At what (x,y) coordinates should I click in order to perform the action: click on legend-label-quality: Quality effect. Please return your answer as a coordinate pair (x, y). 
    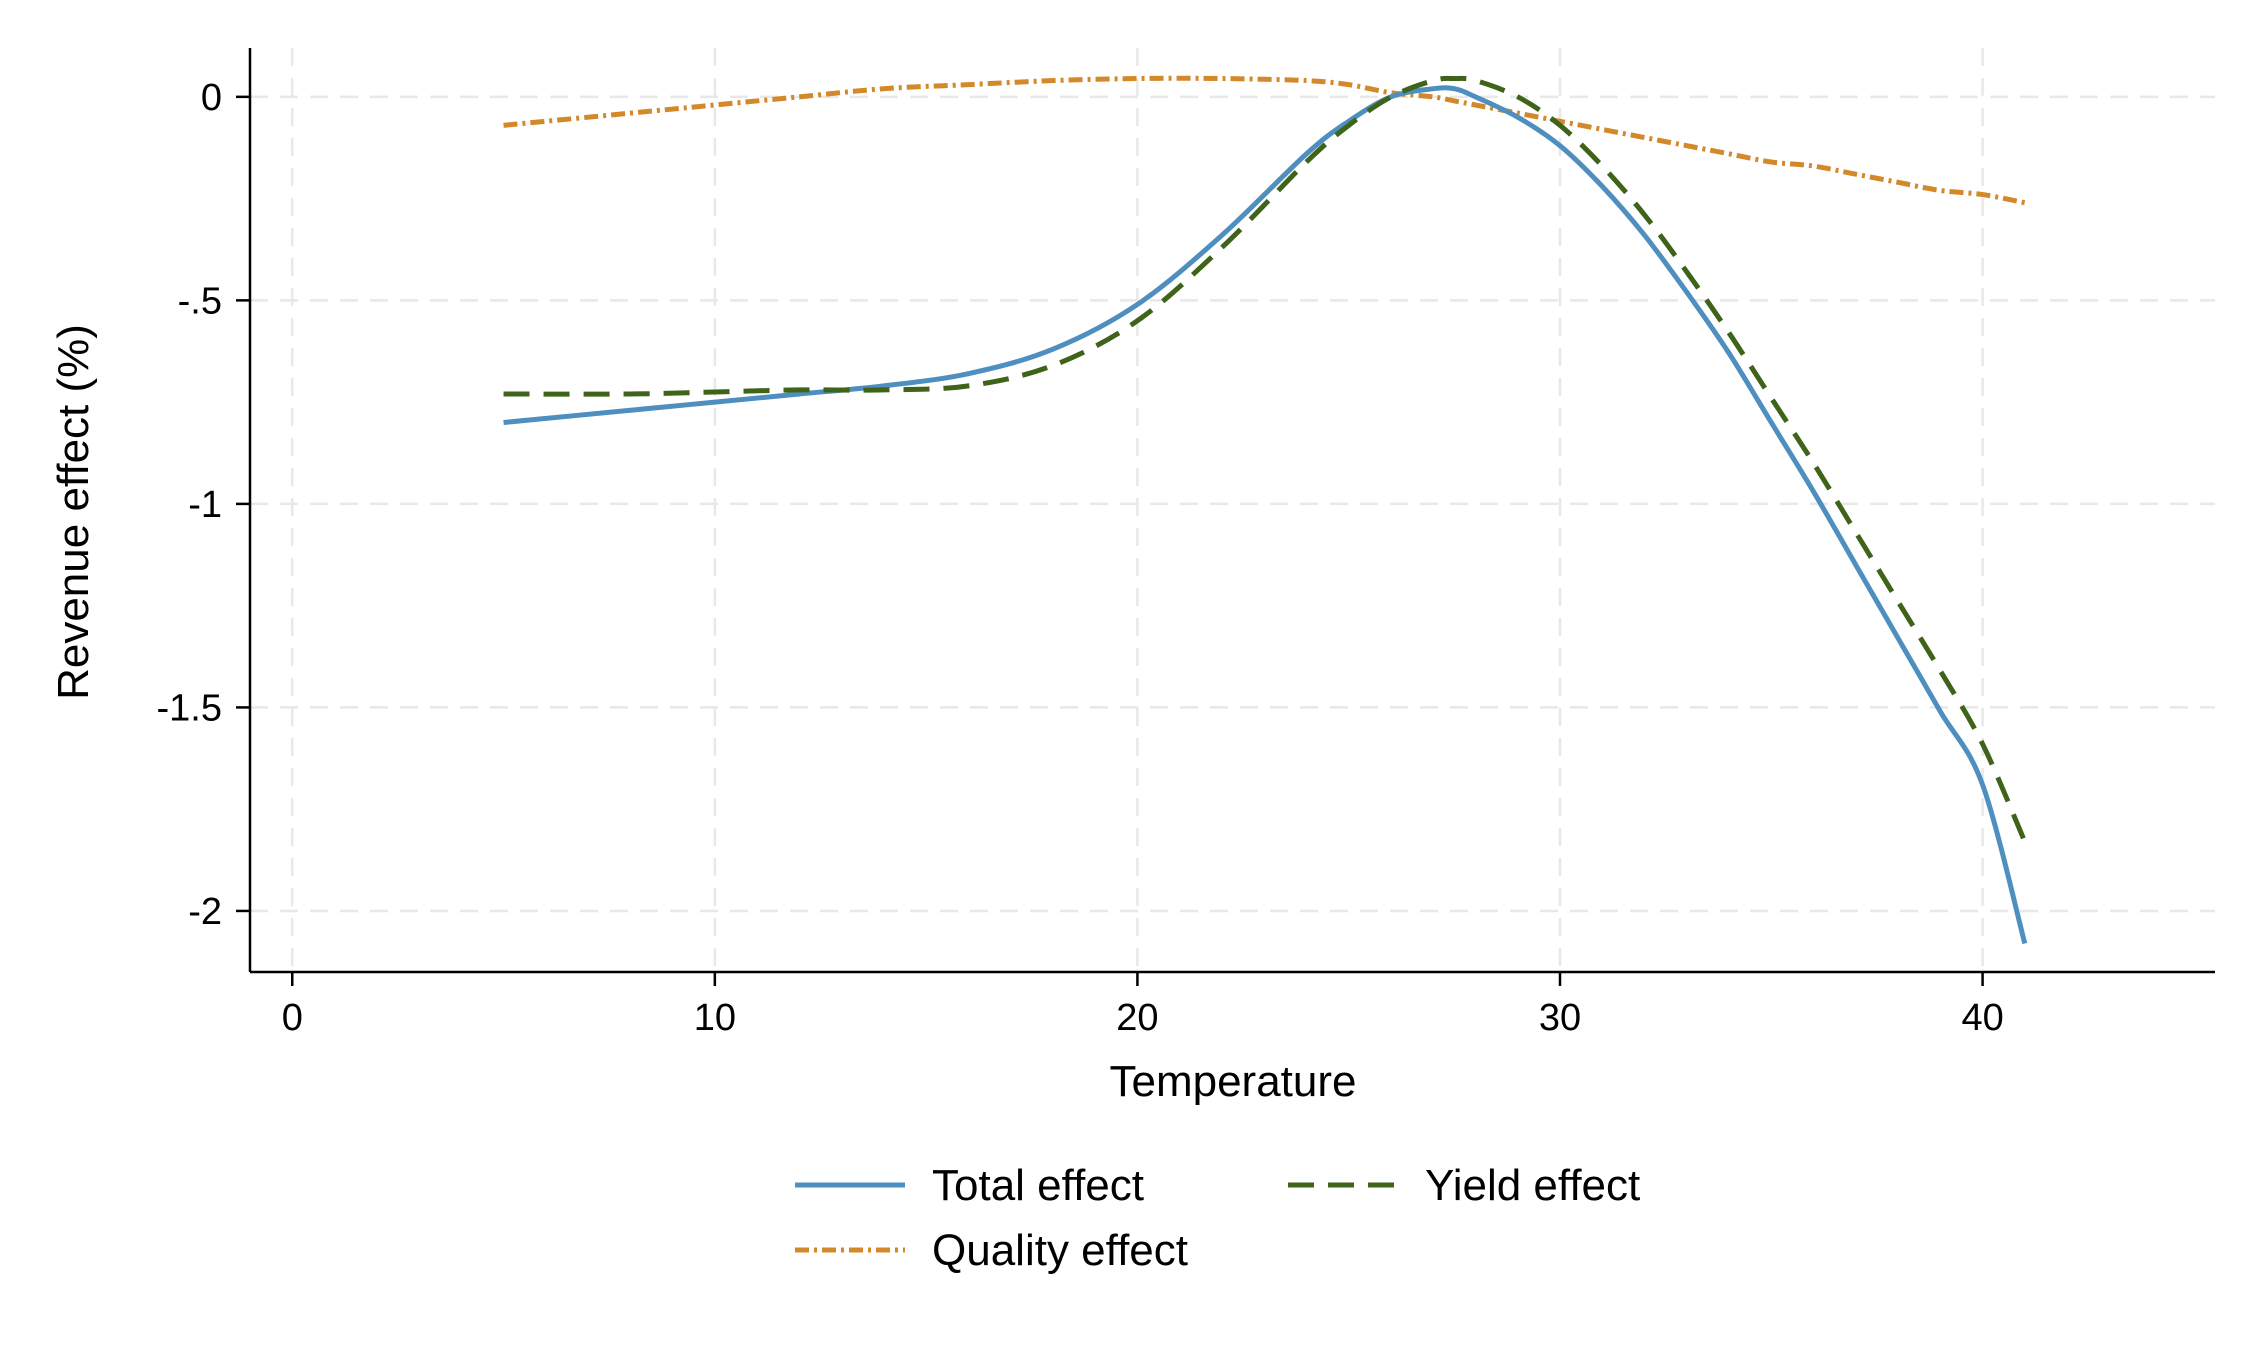
    Looking at the image, I should click on (1060, 1250).